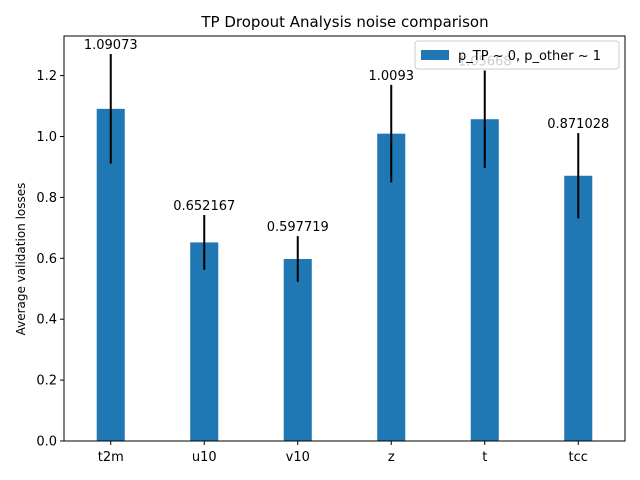 This screenshot has width=640, height=480. What do you see at coordinates (46, 442) in the screenshot?
I see `y-tick-label: 0.0` at bounding box center [46, 442].